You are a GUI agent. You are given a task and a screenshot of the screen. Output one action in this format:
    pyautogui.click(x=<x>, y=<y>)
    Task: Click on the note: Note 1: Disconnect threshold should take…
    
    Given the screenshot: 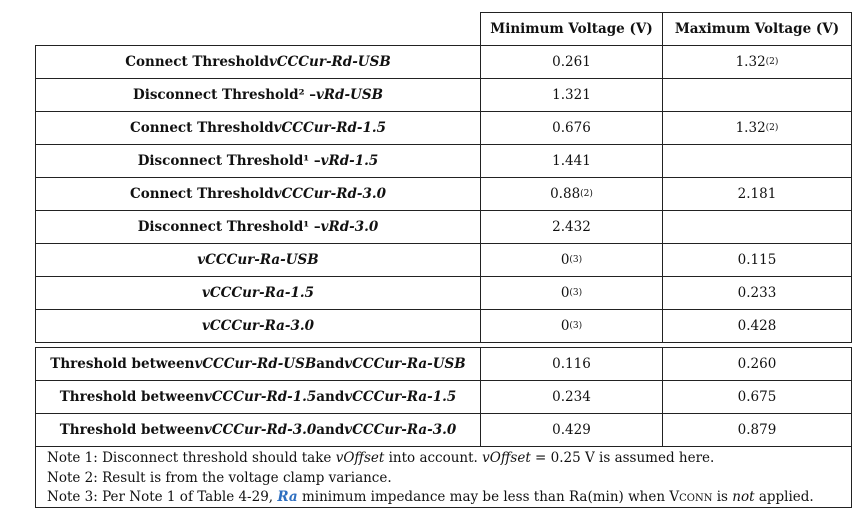 What is the action you would take?
    pyautogui.click(x=449, y=459)
    